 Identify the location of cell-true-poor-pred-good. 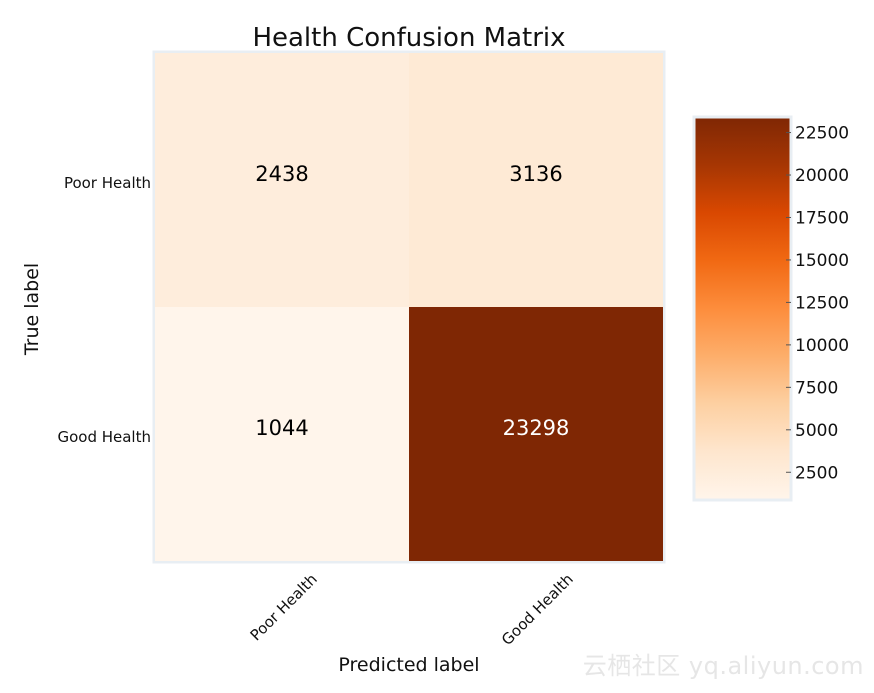
(536, 180).